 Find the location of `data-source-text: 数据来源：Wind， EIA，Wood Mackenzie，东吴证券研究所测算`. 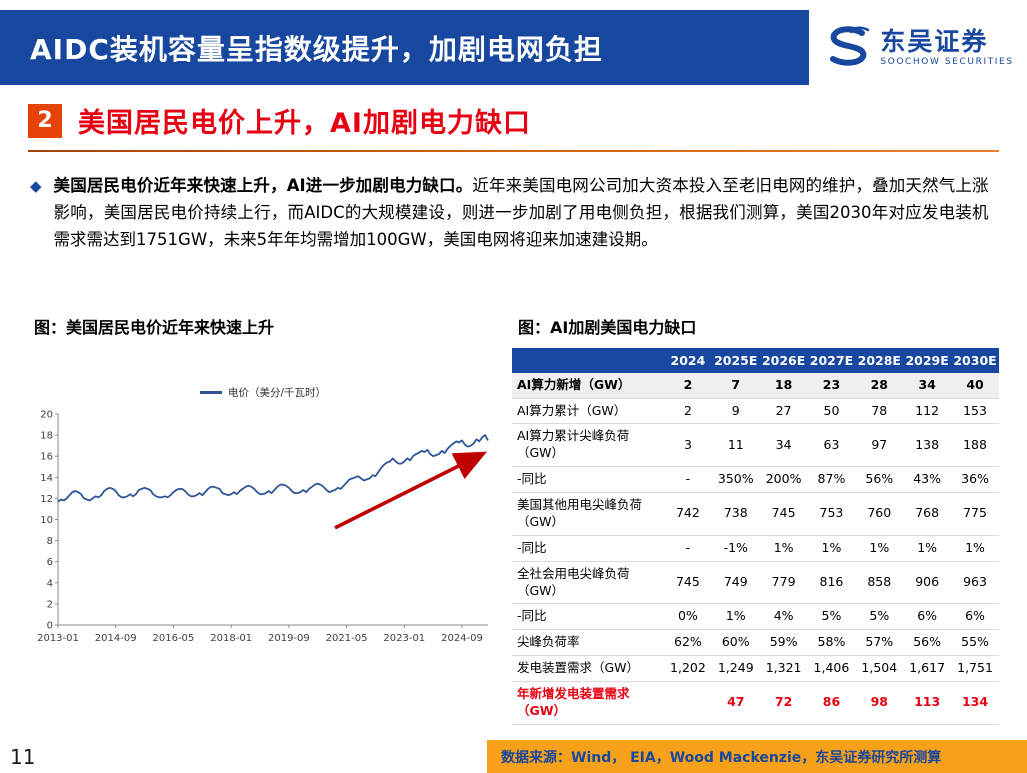

data-source-text: 数据来源：Wind， EIA，Wood Mackenzie，东吴证券研究所测算 is located at coordinates (721, 757).